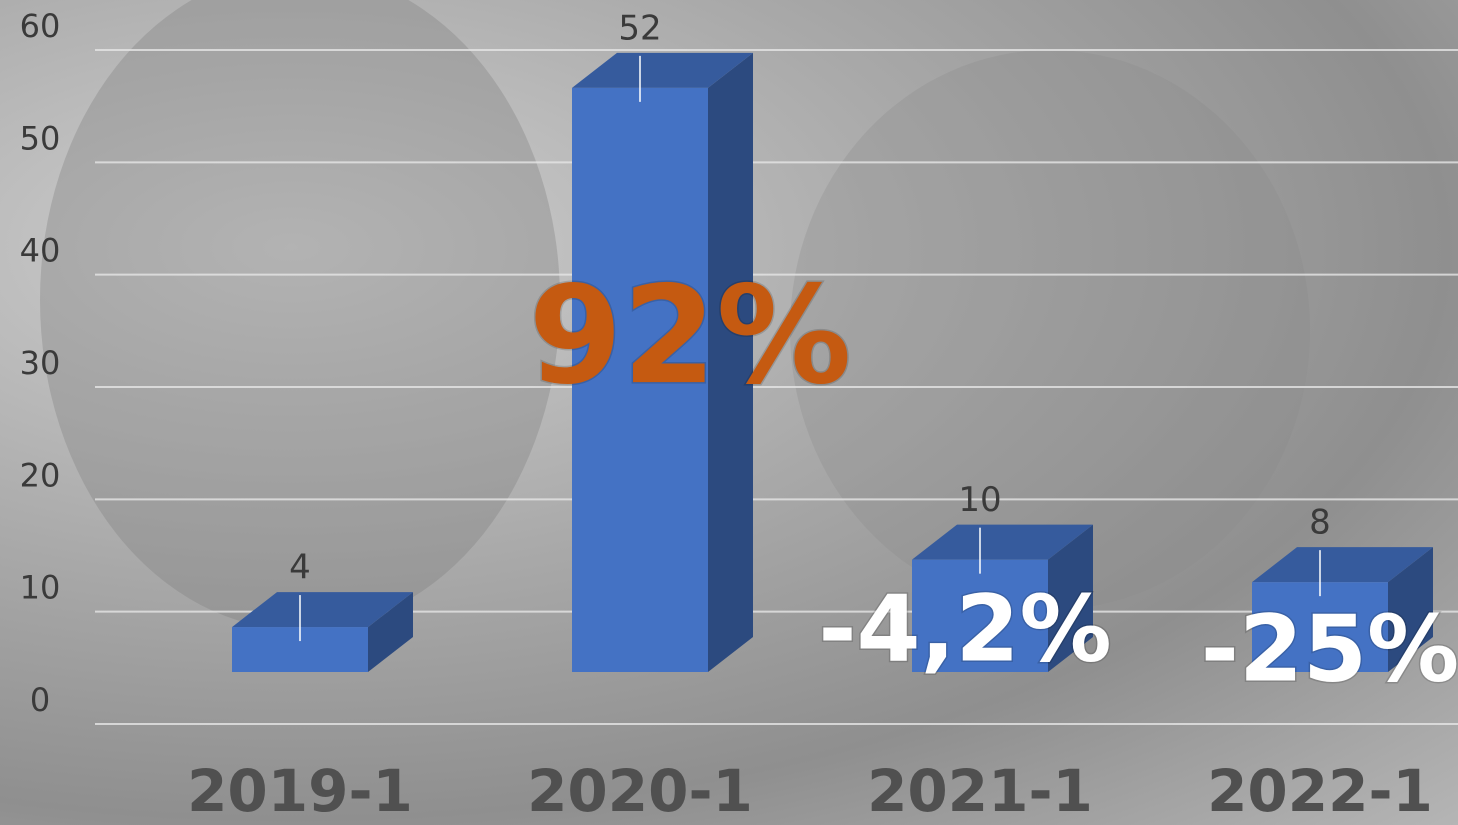  Describe the element at coordinates (980, 791) in the screenshot. I see `x-tick-label: 2021-1` at that location.